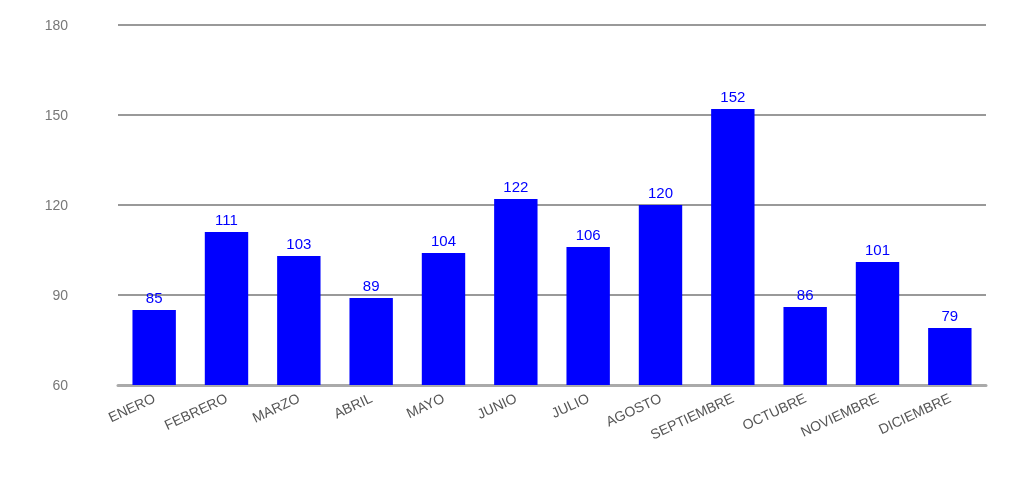 The width and height of the screenshot is (1022, 478). Describe the element at coordinates (56, 205) in the screenshot. I see `y-tick-label: 120` at that location.